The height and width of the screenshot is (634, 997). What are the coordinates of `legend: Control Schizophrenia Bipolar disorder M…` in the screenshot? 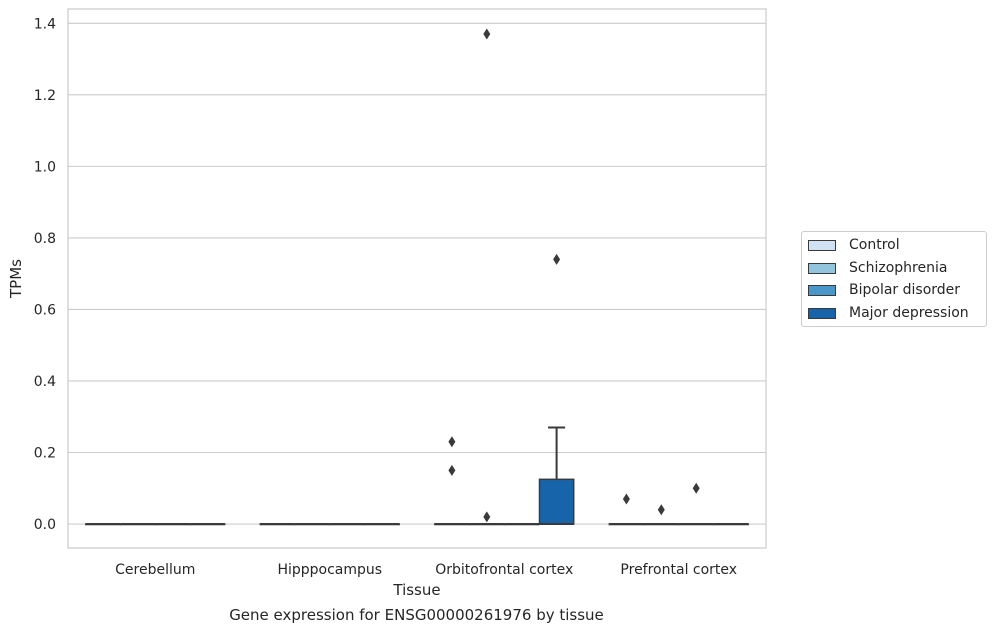 It's located at (894, 279).